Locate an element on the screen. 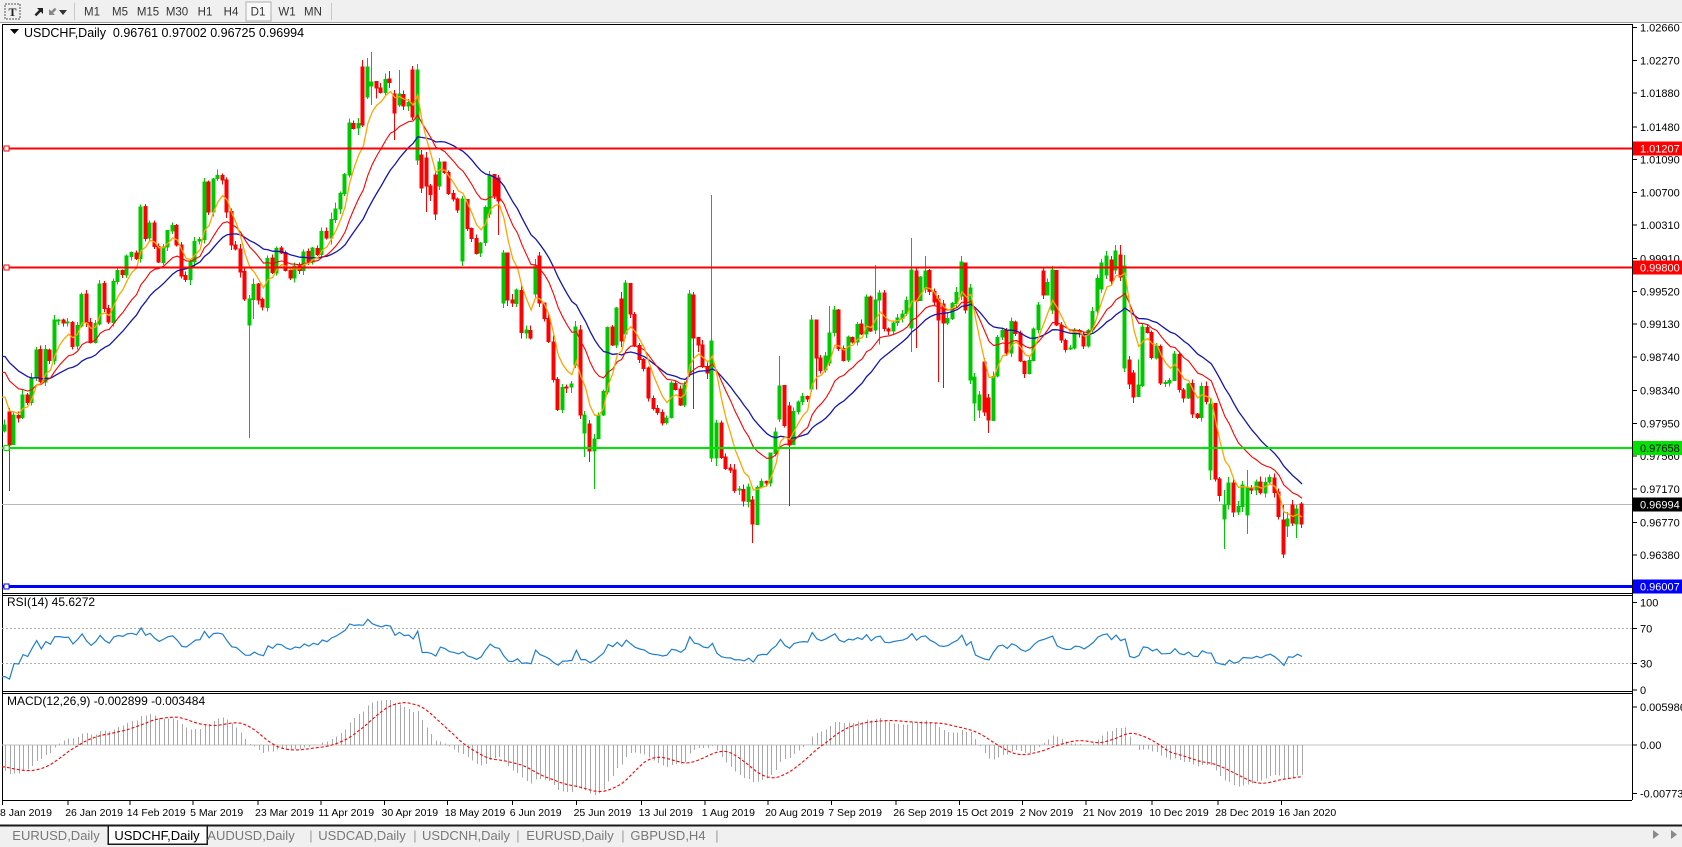 This screenshot has width=1682, height=847. svg-text: M30 is located at coordinates (177, 13).